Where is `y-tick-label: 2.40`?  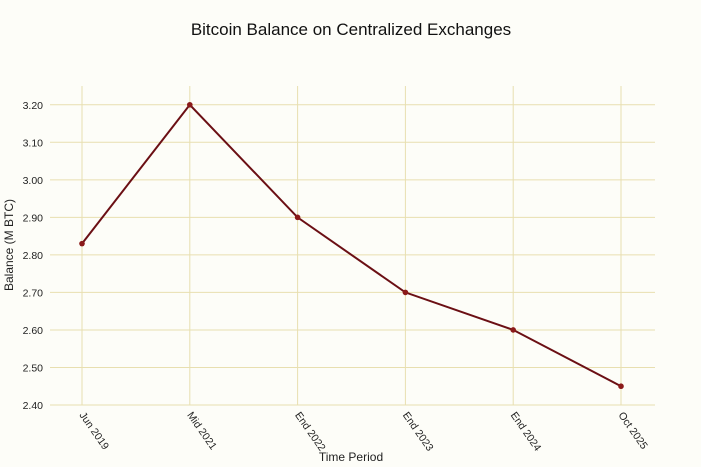 y-tick-label: 2.40 is located at coordinates (33, 406).